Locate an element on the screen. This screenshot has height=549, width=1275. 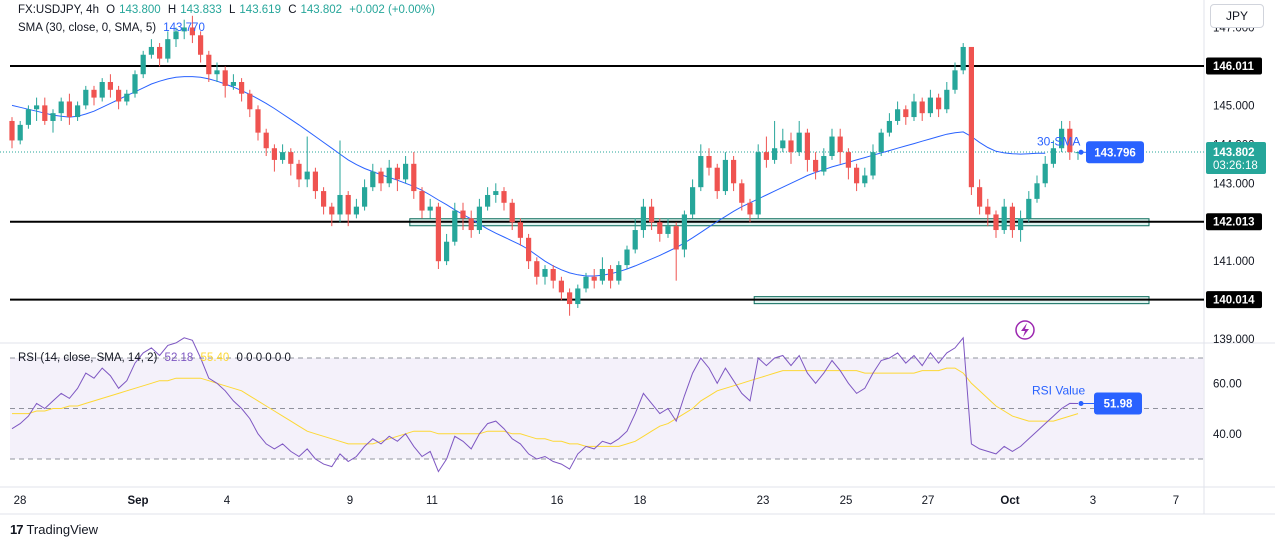
sma-legend-label: SMA (30, close, 0, SMA, 5) is located at coordinates (87, 28).